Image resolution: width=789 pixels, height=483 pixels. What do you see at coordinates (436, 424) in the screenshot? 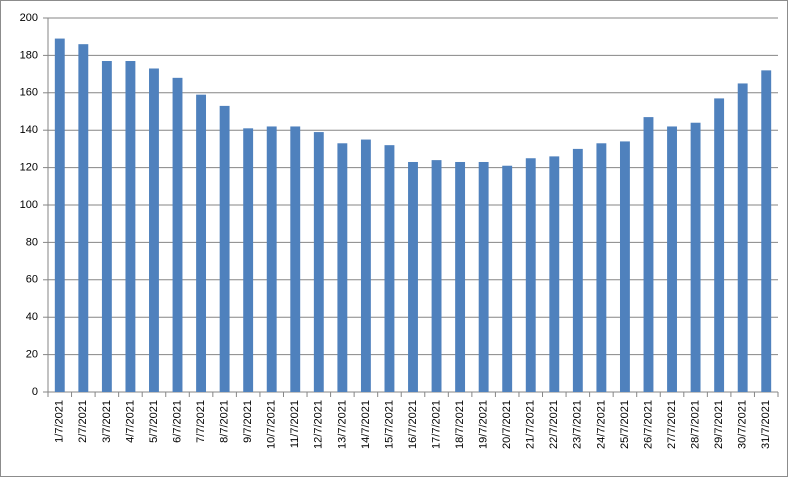
I see `x-tick-label: 17/7/2021` at bounding box center [436, 424].